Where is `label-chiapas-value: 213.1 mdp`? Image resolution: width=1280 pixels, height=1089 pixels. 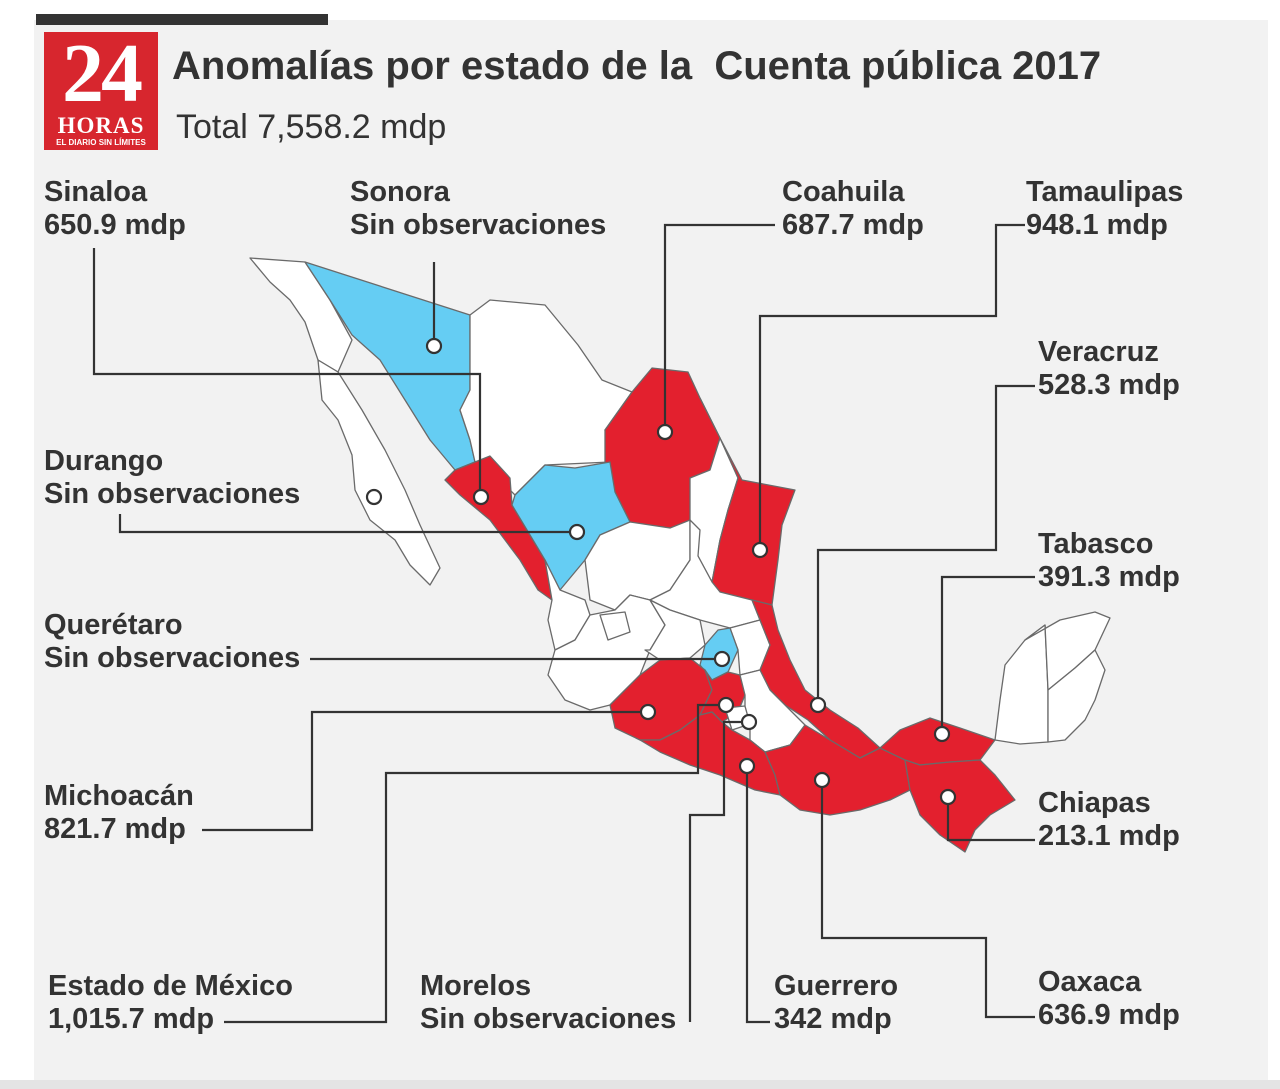
label-chiapas-value: 213.1 mdp is located at coordinates (1109, 836).